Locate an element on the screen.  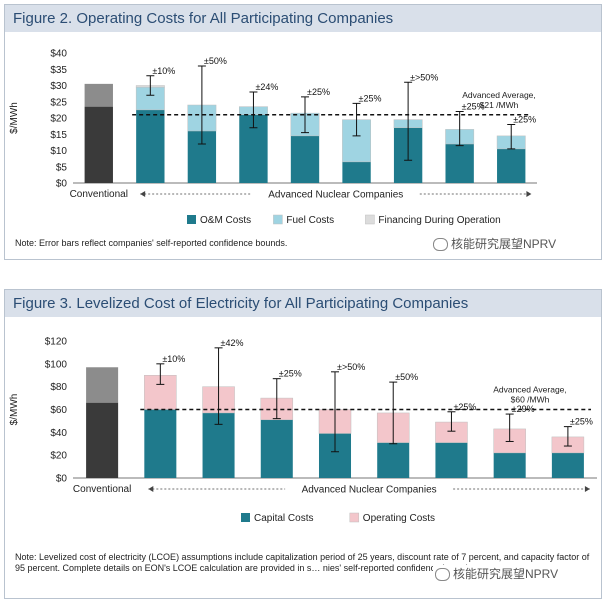
y-tick-label: $80 is located at coordinates (58, 387).